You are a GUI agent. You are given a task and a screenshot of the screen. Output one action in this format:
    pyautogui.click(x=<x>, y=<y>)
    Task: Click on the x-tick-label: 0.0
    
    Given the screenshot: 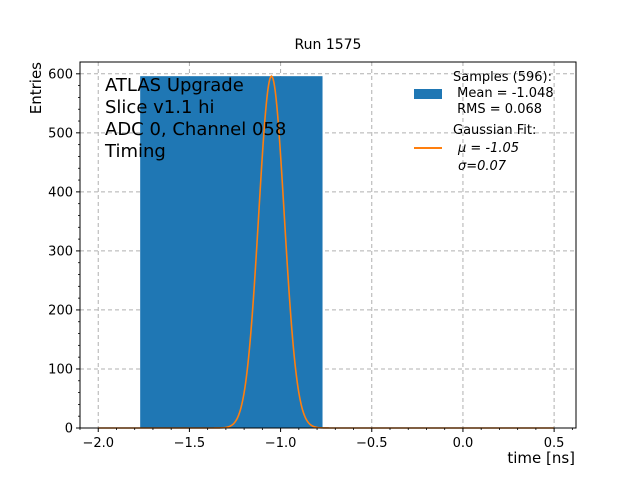 What is the action you would take?
    pyautogui.click(x=463, y=443)
    